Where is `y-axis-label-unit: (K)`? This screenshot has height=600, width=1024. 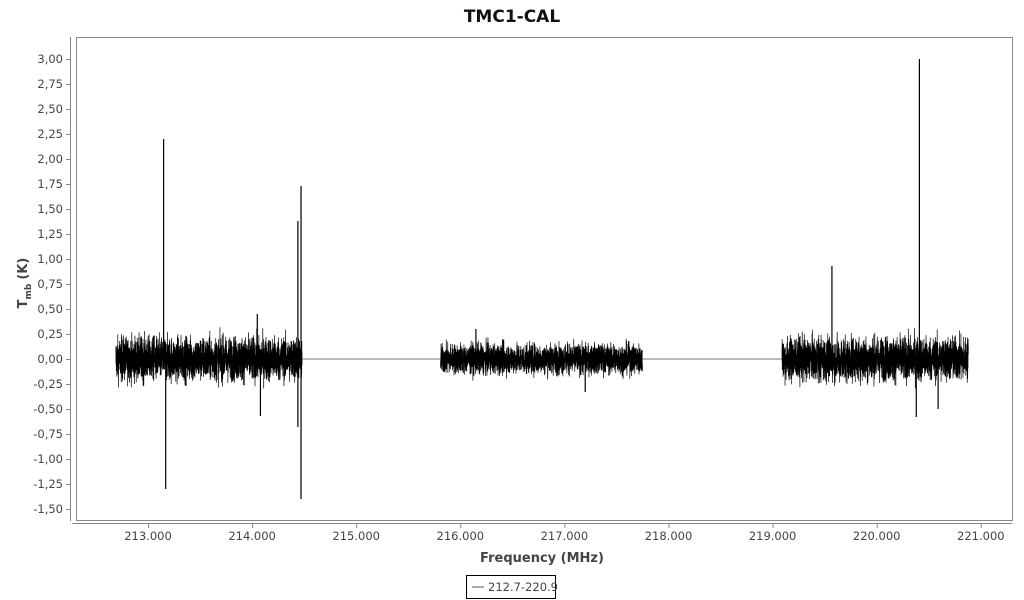
y-axis-label-unit: (K) is located at coordinates (23, 269).